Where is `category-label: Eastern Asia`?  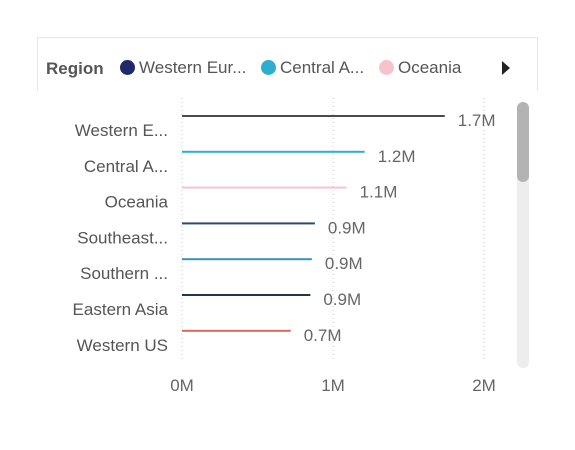
category-label: Eastern Asia is located at coordinates (121, 309).